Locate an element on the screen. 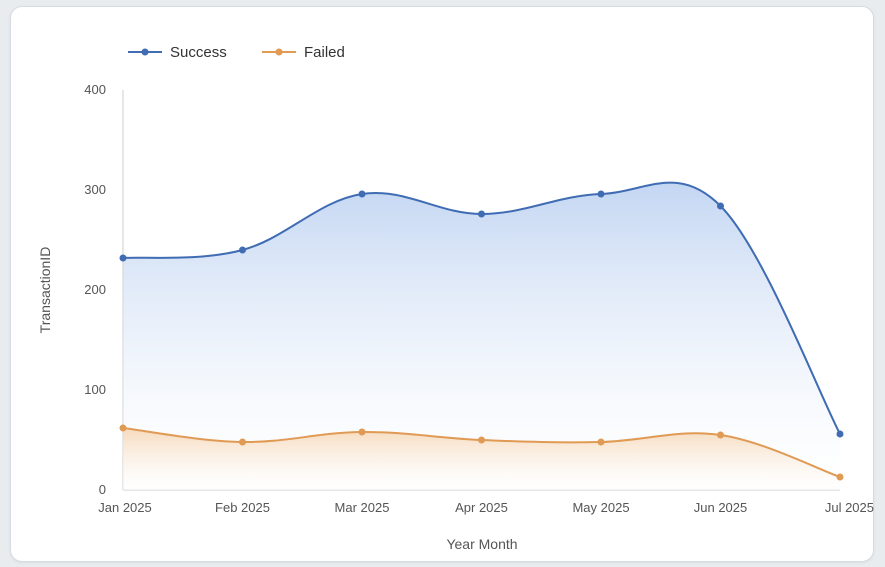 This screenshot has height=567, width=885. legend-label-failed: Failed is located at coordinates (324, 52).